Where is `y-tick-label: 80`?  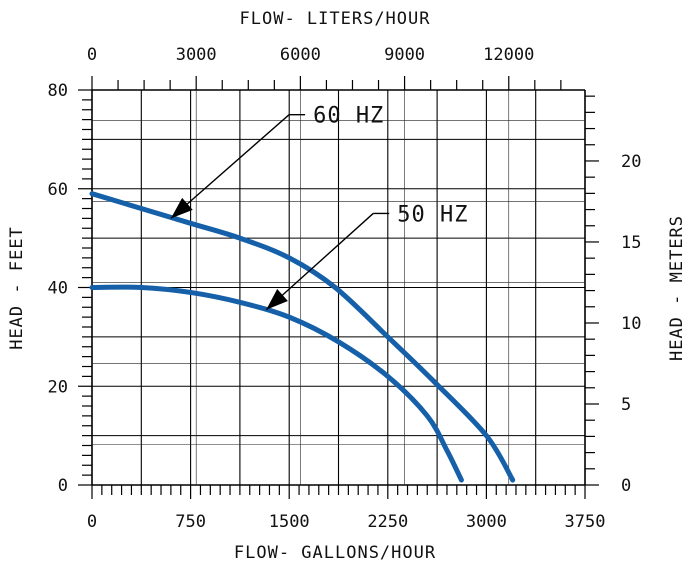
y-tick-label: 80 is located at coordinates (58, 91).